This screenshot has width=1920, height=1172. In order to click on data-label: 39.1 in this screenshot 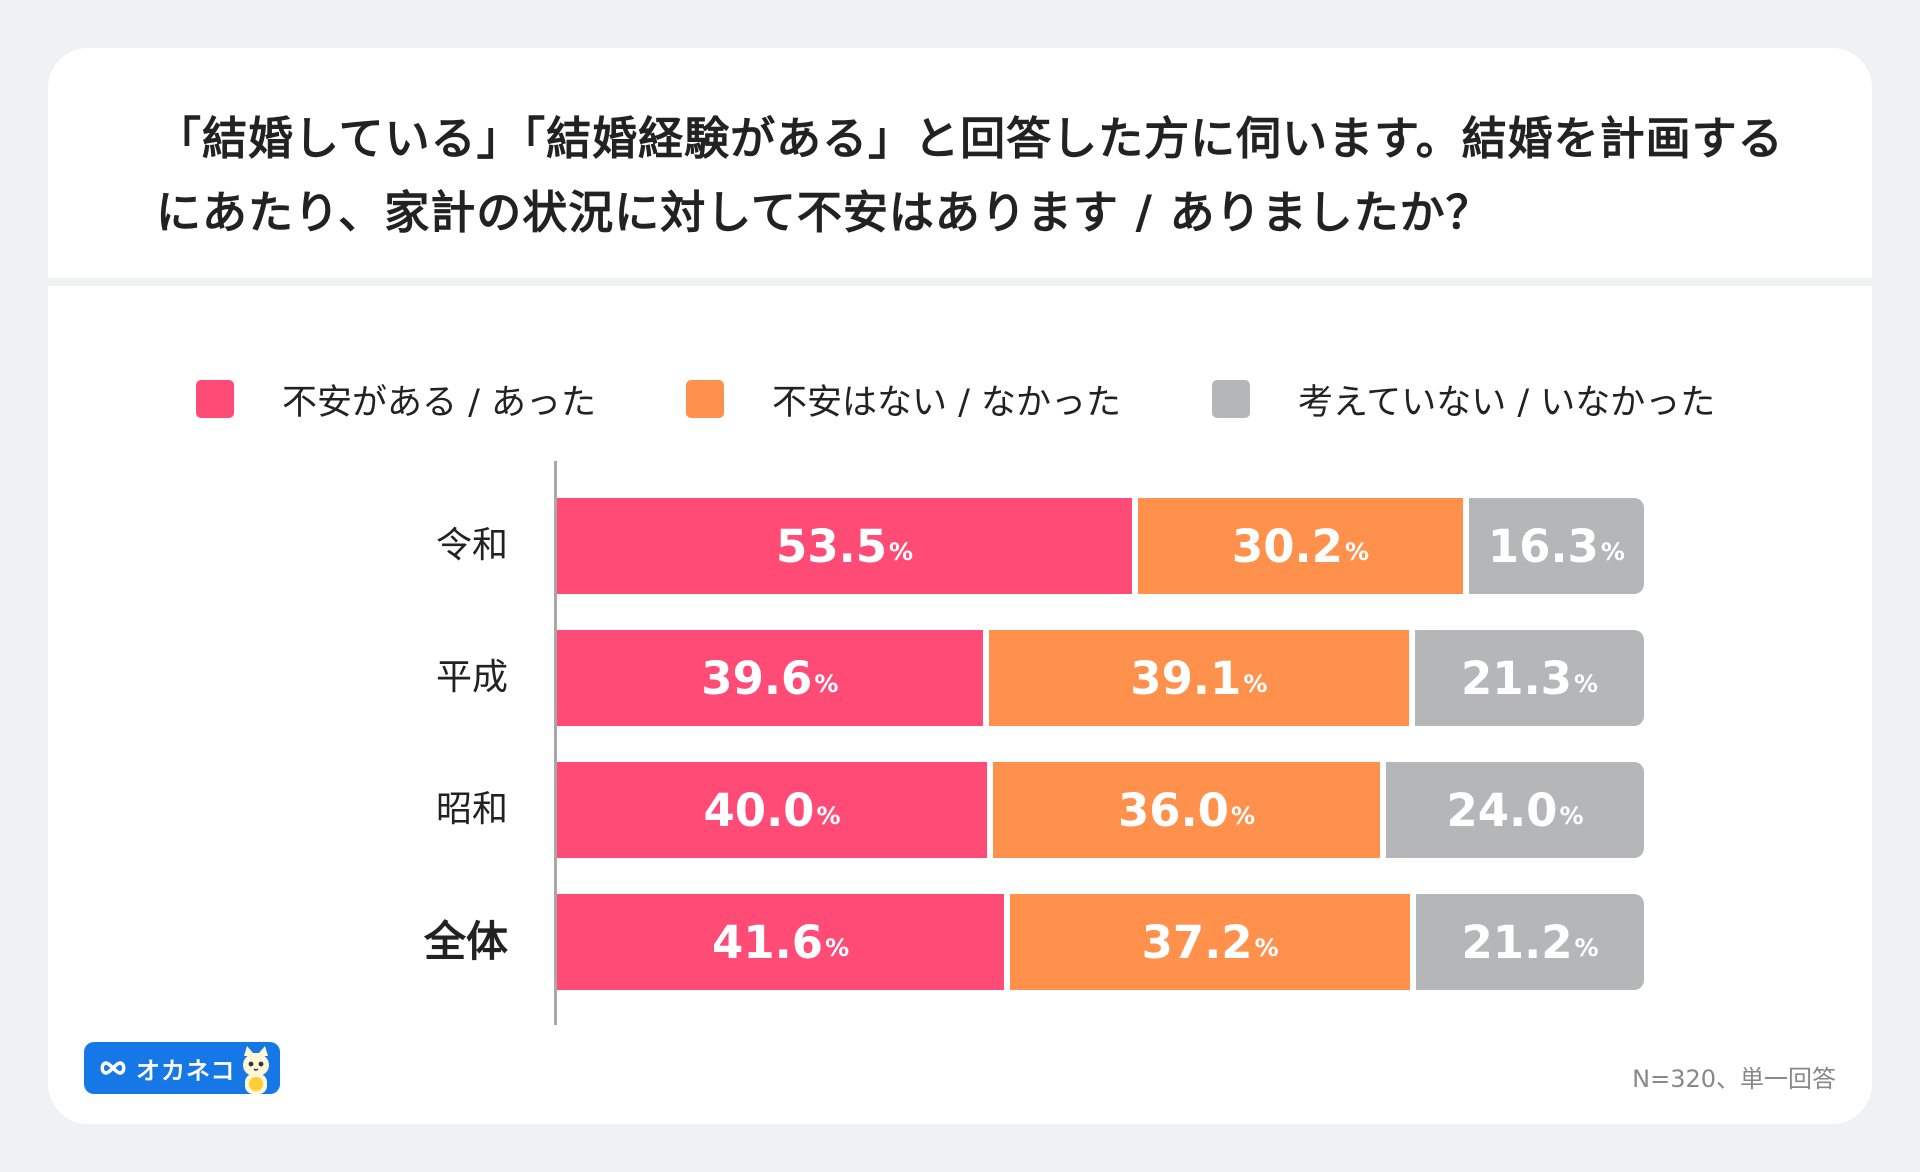, I will do `click(1186, 678)`.